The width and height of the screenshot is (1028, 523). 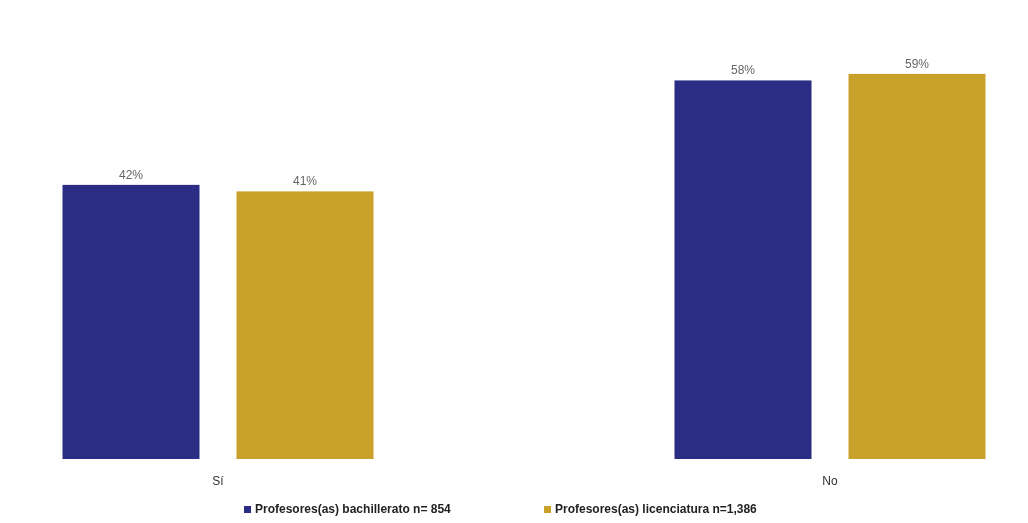 What do you see at coordinates (305, 181) in the screenshot?
I see `data-label: 41%` at bounding box center [305, 181].